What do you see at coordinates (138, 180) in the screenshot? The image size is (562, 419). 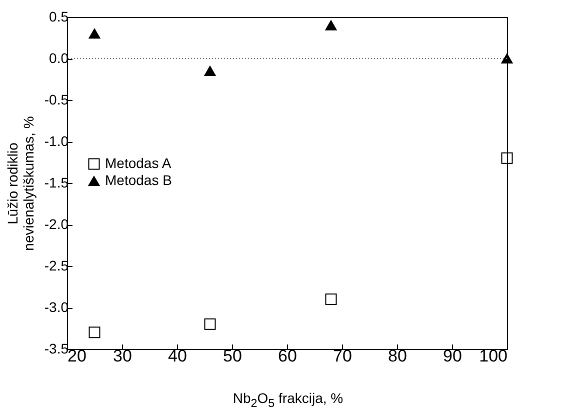 I see `legend-label: Metodas B` at bounding box center [138, 180].